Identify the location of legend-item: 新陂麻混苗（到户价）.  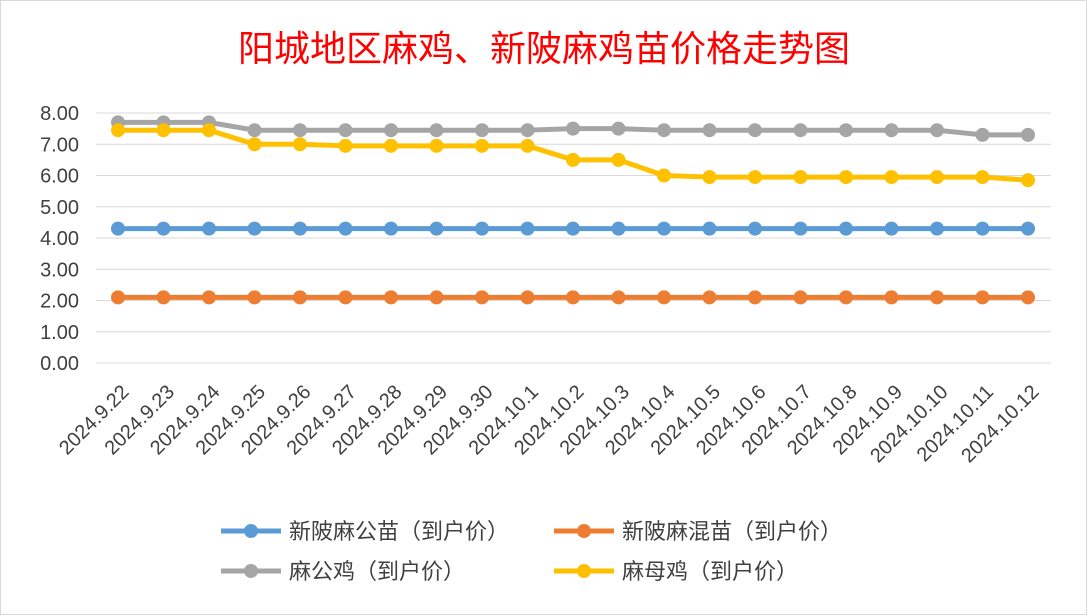
(698, 532).